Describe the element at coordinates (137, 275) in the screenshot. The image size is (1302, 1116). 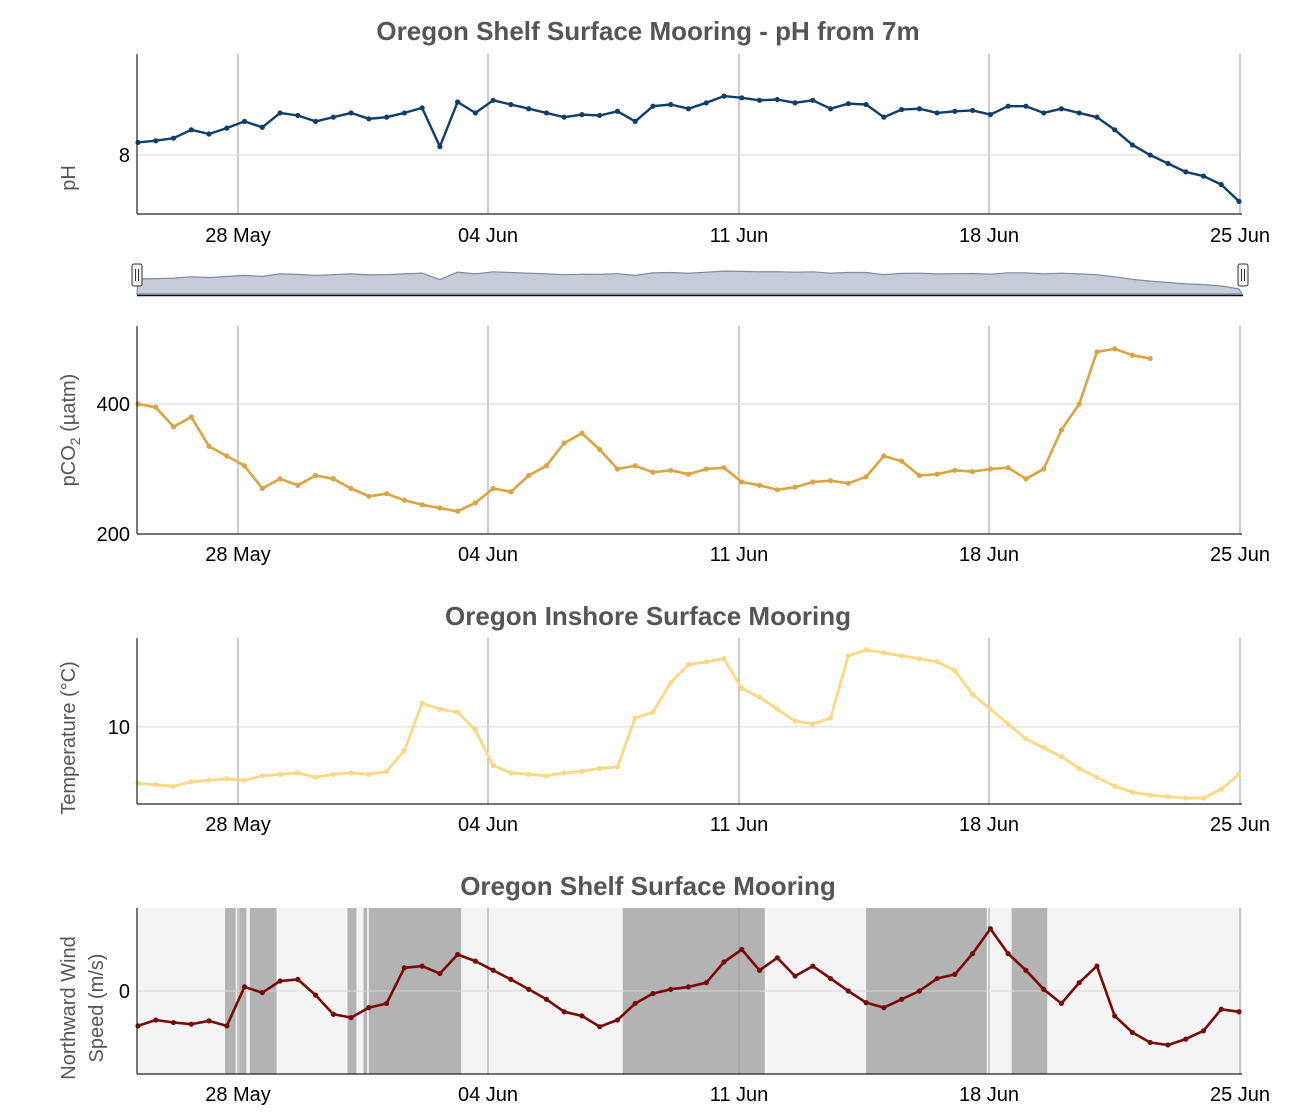
I see `navigator-handle-left` at that location.